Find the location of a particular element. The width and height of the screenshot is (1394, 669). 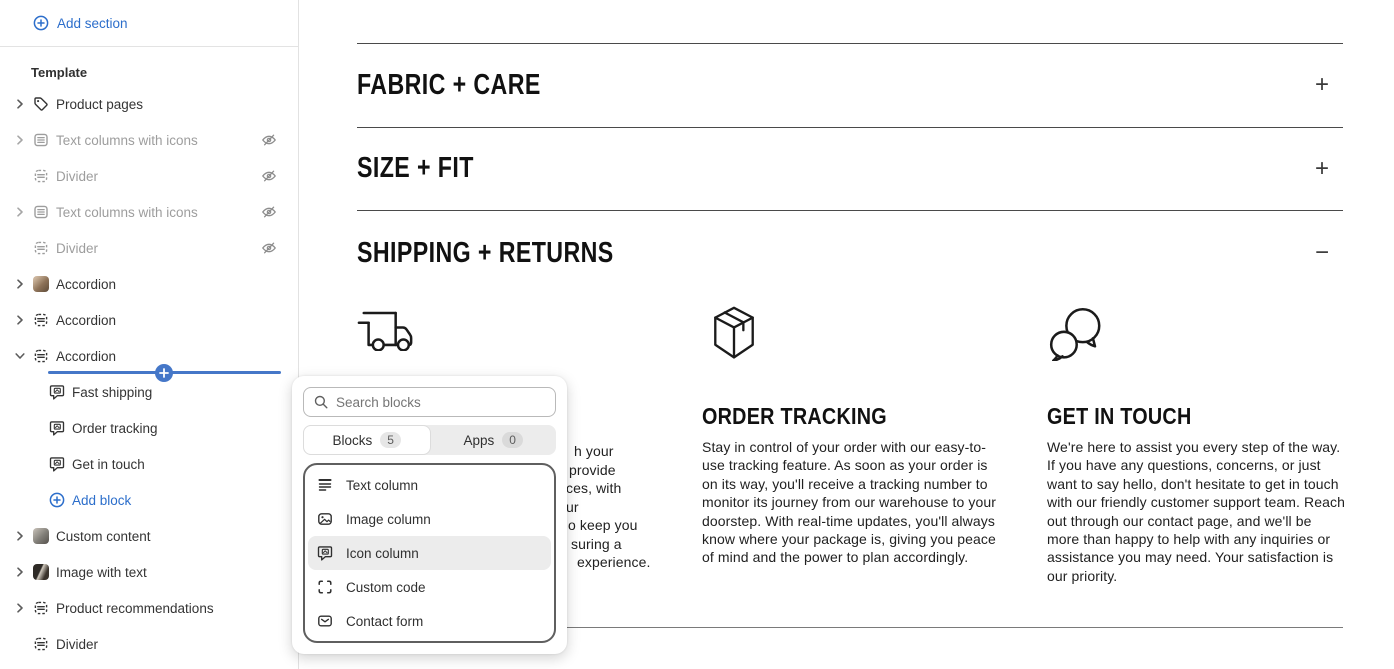

sidebar-item-divider-bottom: Divider is located at coordinates (149, 644).